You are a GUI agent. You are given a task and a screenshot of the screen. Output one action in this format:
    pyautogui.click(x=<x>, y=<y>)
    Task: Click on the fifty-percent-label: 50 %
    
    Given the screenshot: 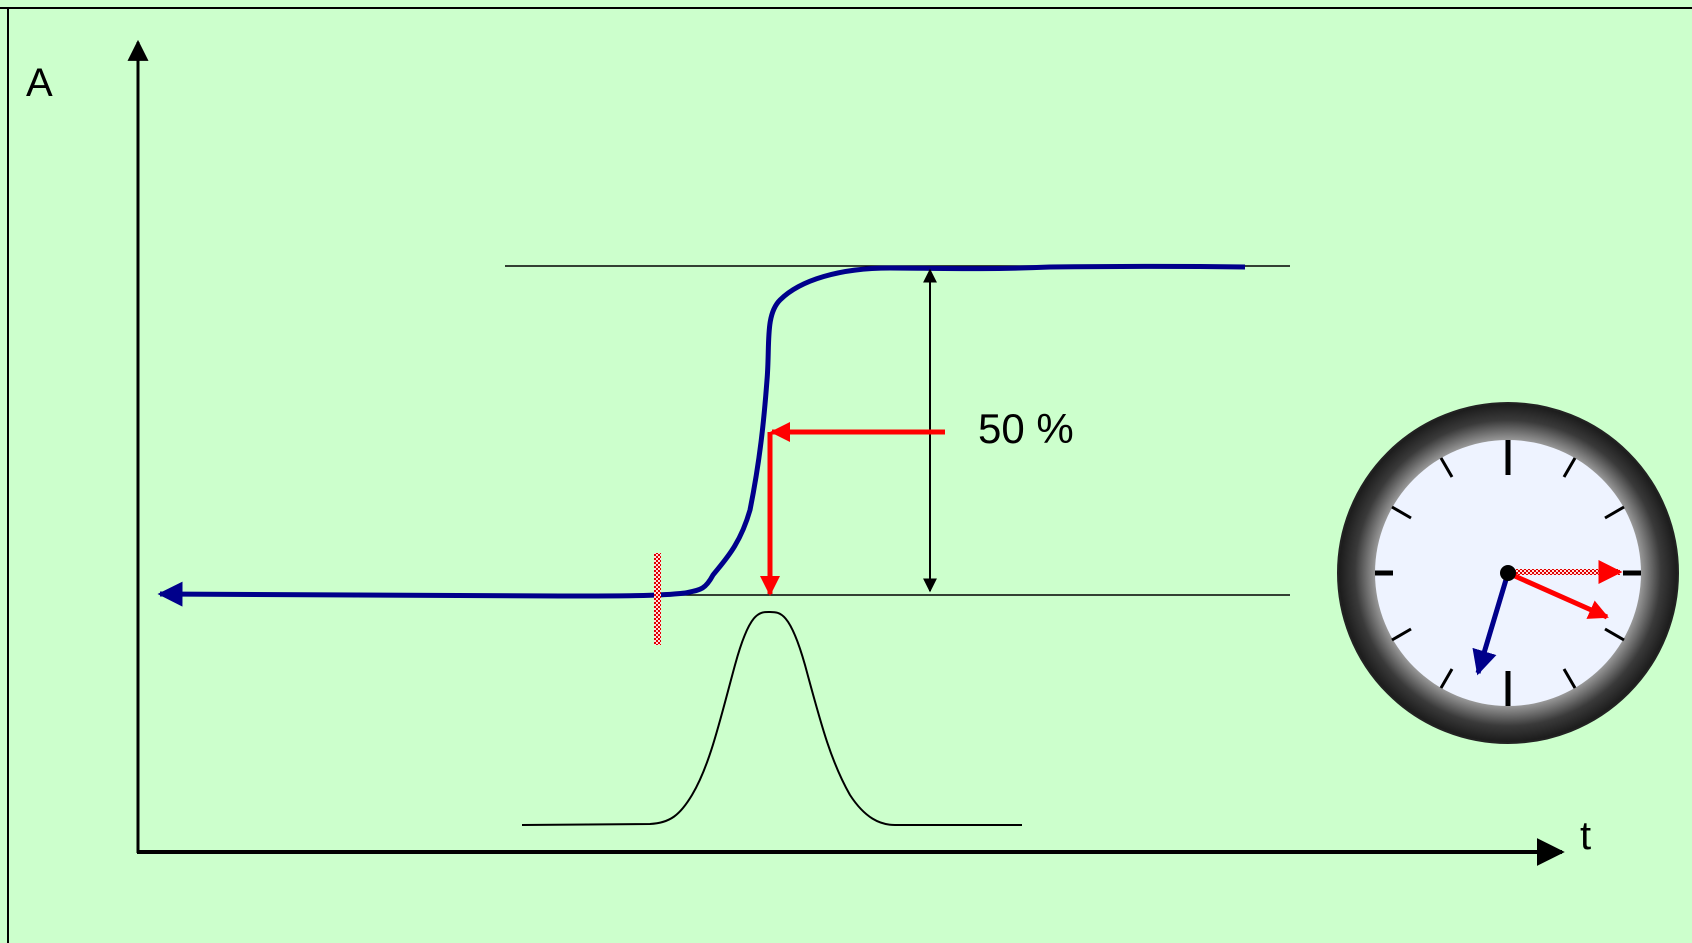 What is the action you would take?
    pyautogui.click(x=1026, y=428)
    